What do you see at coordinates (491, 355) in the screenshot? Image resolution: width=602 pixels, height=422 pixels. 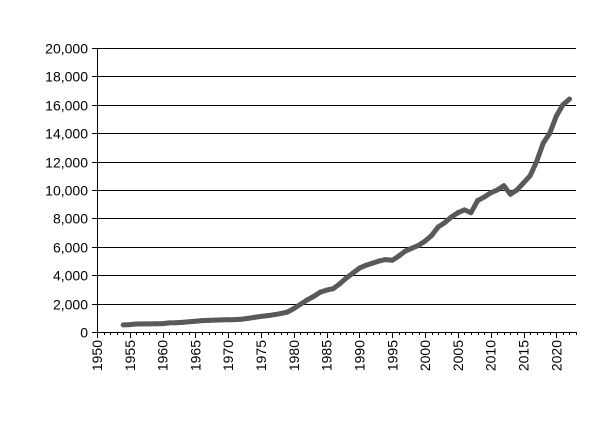 I see `x-tick-label: 2010` at bounding box center [491, 355].